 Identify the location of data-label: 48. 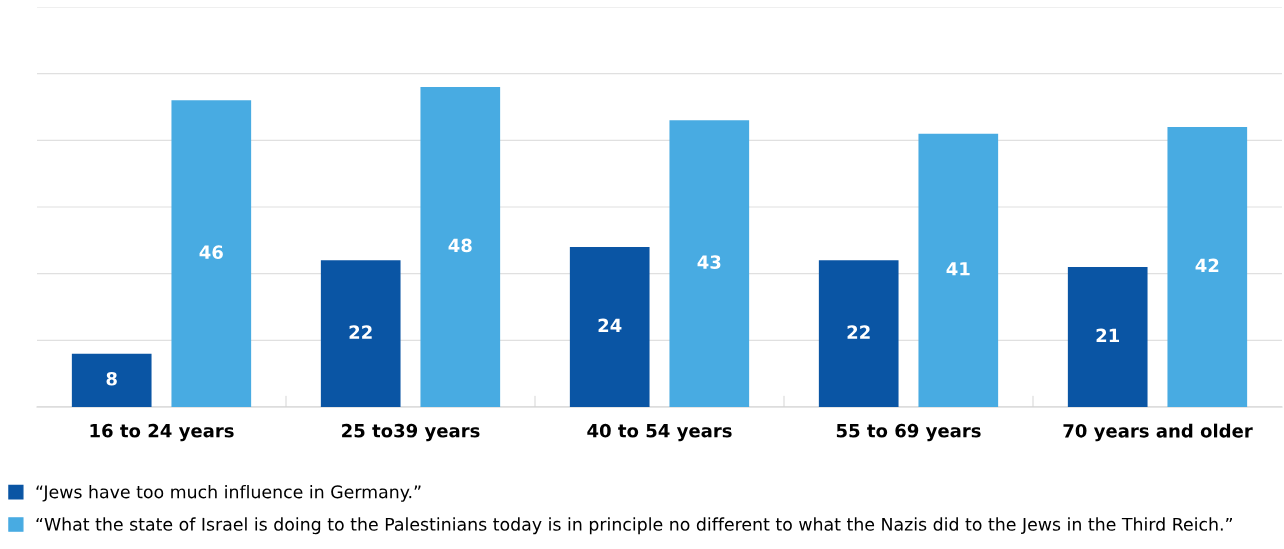
(460, 245).